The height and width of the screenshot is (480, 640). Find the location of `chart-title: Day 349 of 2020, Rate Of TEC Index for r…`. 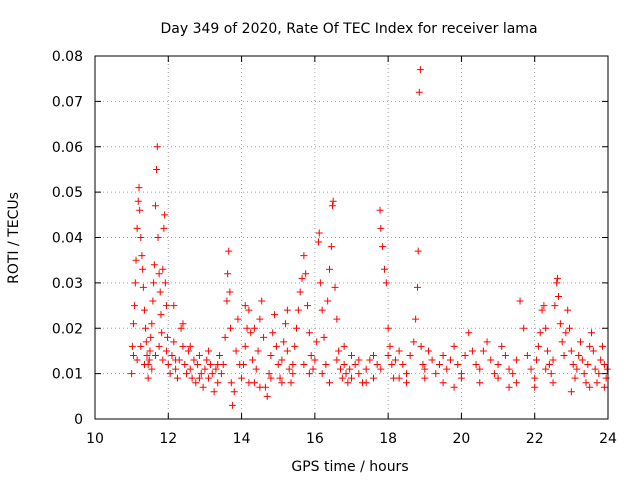

chart-title: Day 349 of 2020, Rate Of TEC Index for r… is located at coordinates (348, 29).